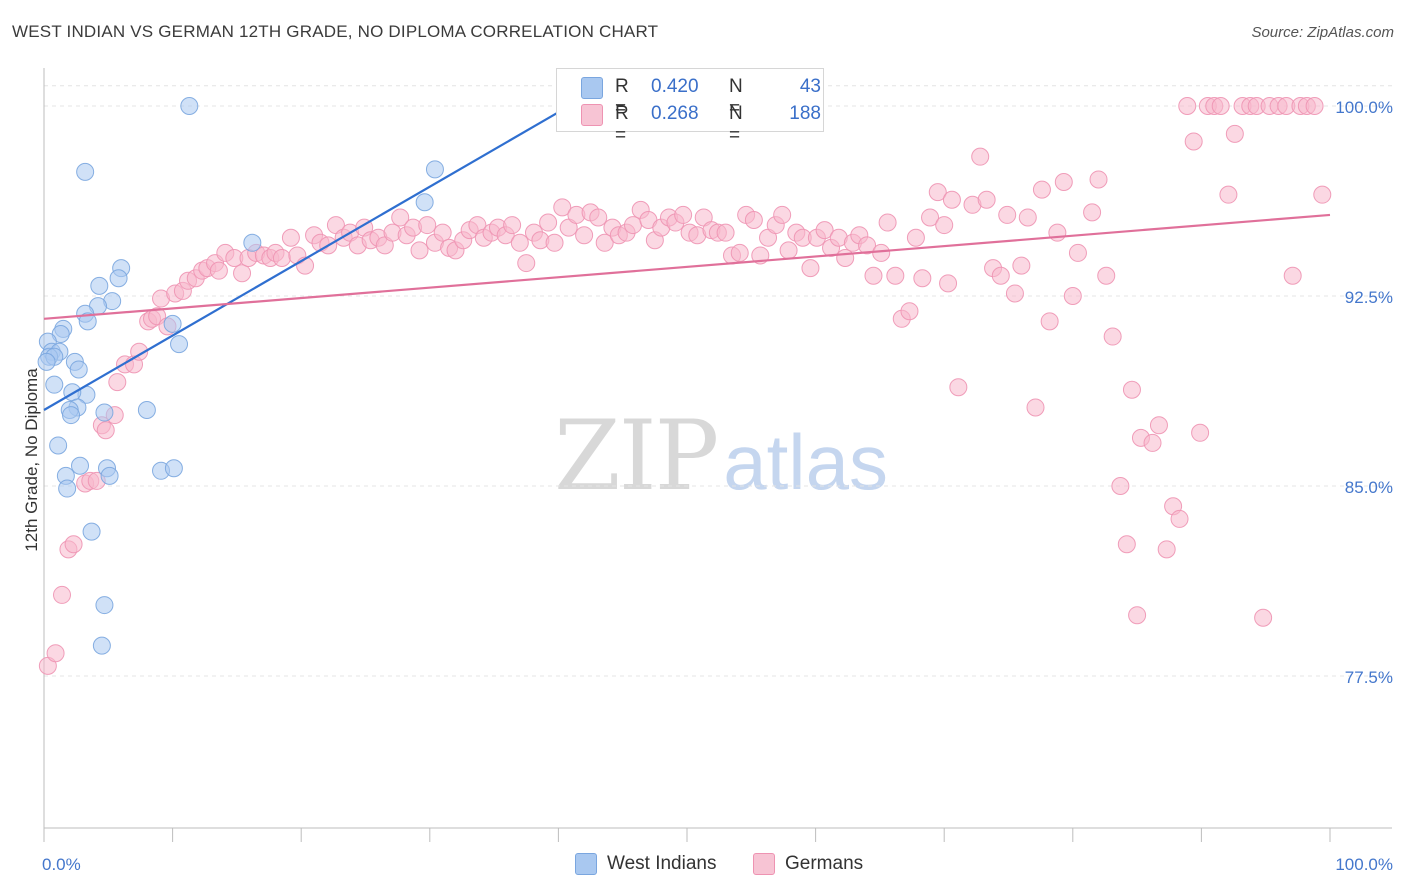  I want to click on y-tick-label: 77.5%, so click(1369, 677).